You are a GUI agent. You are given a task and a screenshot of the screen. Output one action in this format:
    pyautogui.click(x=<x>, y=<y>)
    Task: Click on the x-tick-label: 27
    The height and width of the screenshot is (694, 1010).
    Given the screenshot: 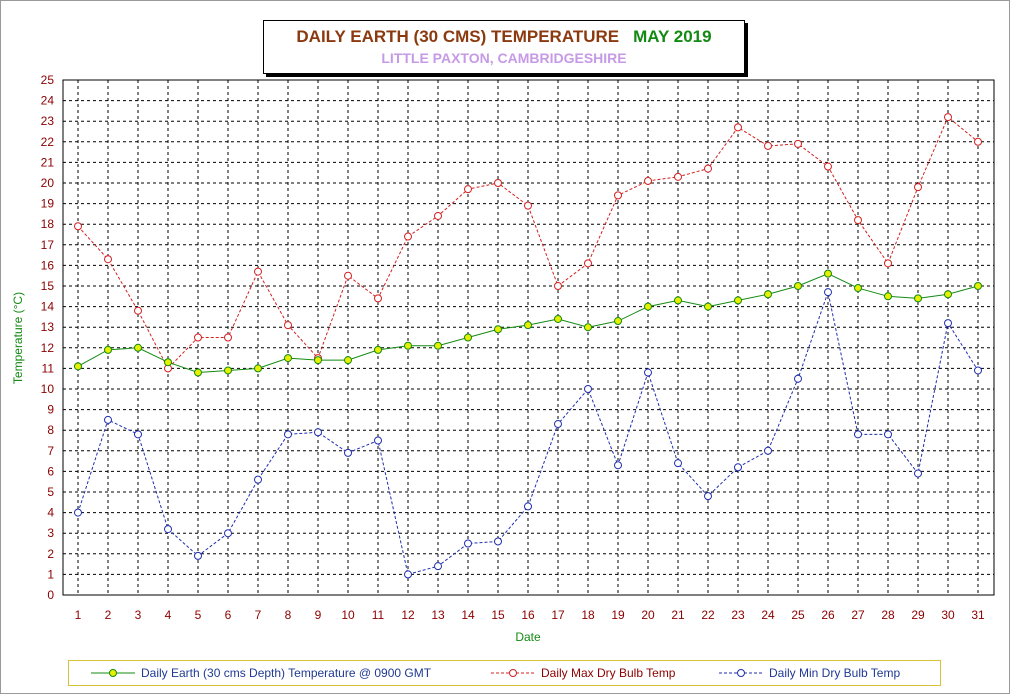 What is the action you would take?
    pyautogui.click(x=858, y=615)
    